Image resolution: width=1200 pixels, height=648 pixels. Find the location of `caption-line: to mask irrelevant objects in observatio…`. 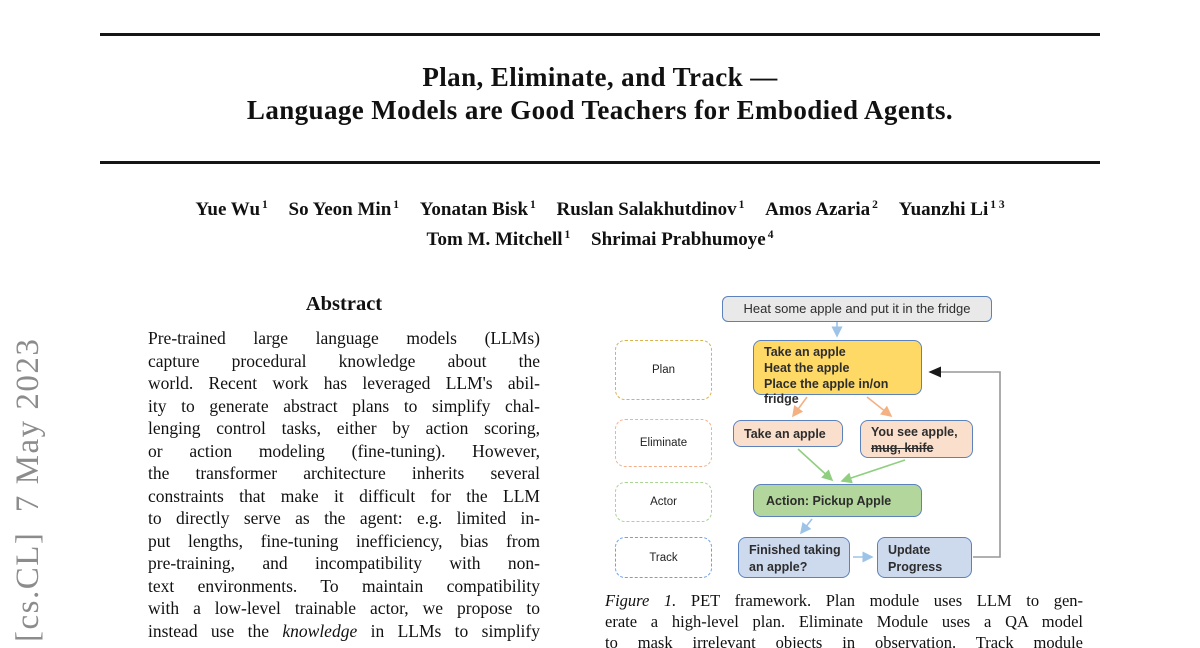

caption-line: to mask irrelevant objects in observatio… is located at coordinates (844, 640).